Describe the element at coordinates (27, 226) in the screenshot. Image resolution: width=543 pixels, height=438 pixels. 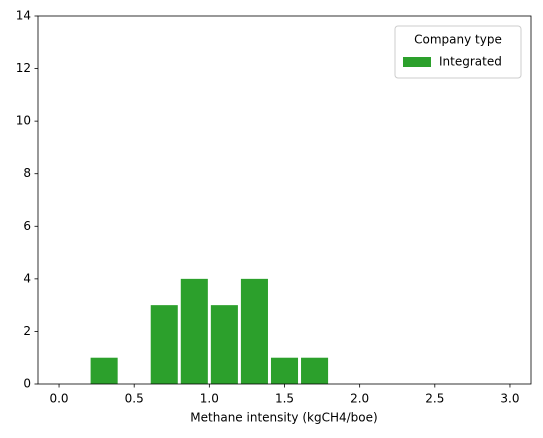
I see `y-tick-label: 6` at that location.